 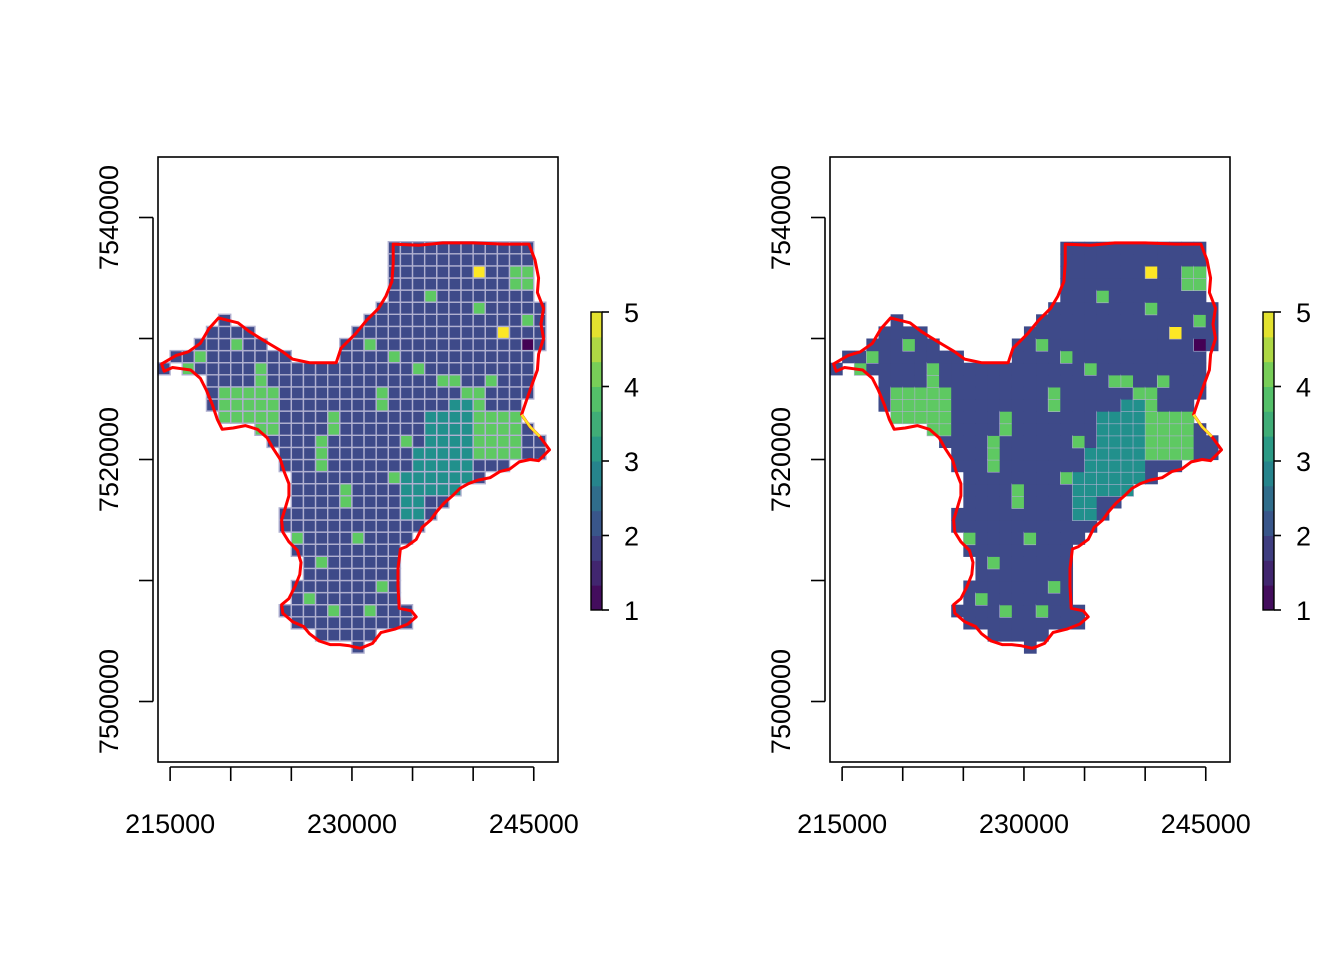 What do you see at coordinates (842, 824) in the screenshot?
I see `x-tick-label: 215000` at bounding box center [842, 824].